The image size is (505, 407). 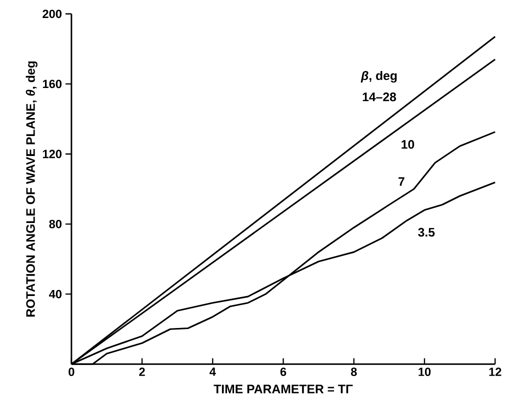 I want to click on y-tick-label: 120, so click(x=52, y=154).